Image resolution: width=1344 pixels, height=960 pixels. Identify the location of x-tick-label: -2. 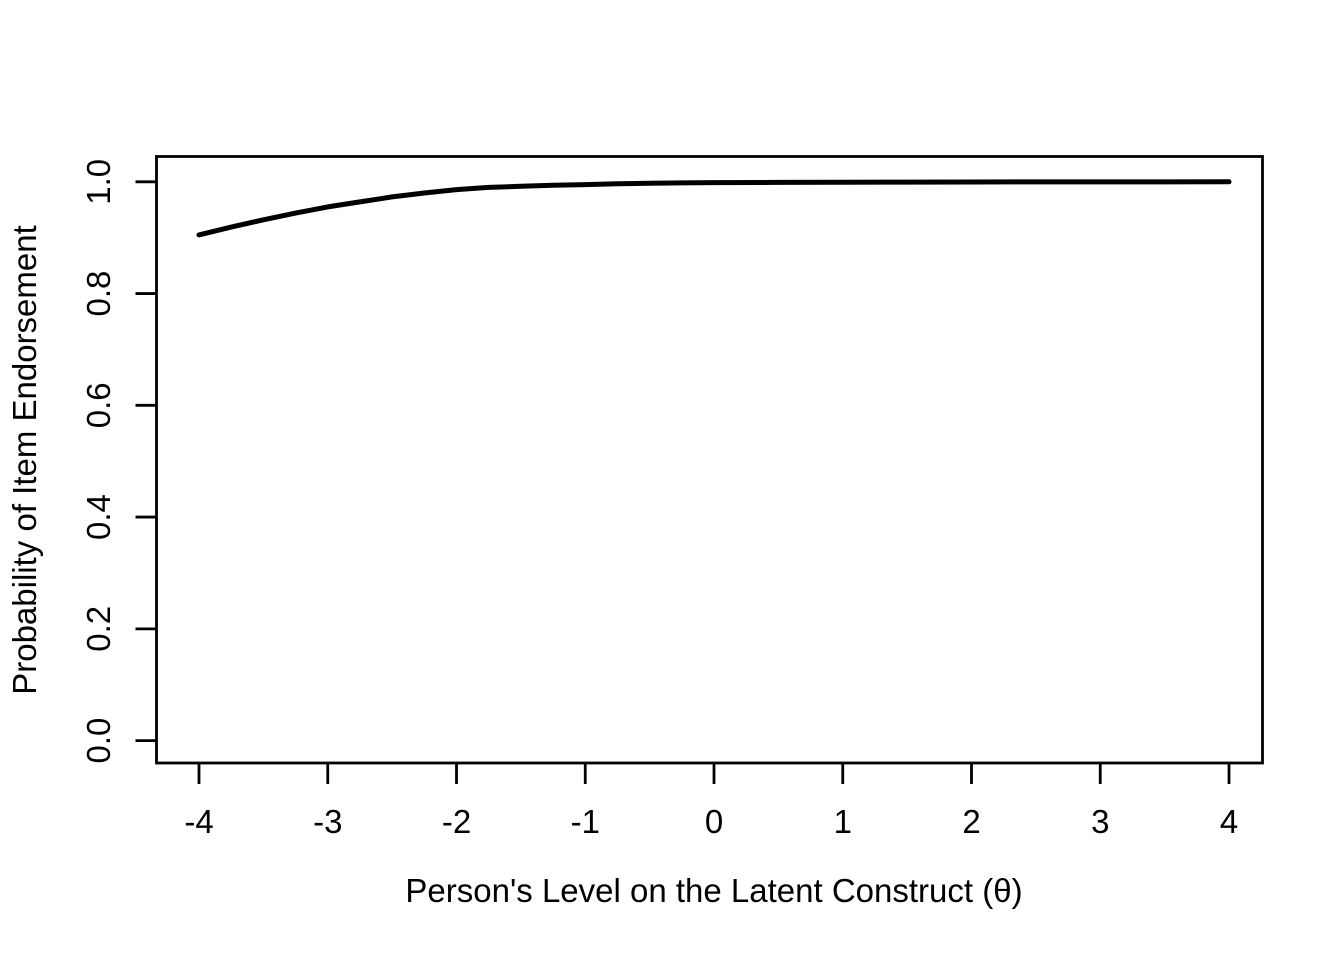
(456, 821).